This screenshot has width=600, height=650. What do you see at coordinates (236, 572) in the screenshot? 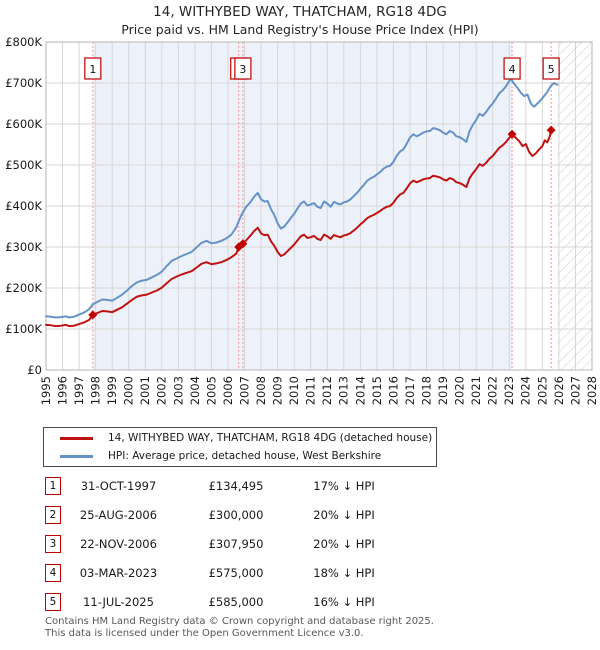
I see `transaction-price: £575,000` at bounding box center [236, 572].